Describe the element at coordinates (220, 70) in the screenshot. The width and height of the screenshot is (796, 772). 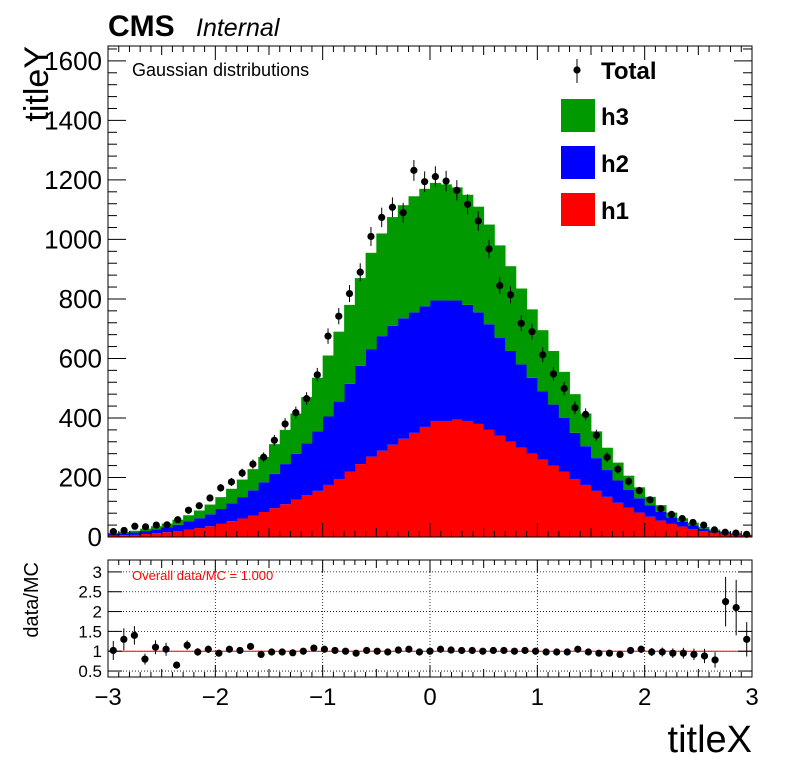
I see `annotation-text: Gaussian distributions` at that location.